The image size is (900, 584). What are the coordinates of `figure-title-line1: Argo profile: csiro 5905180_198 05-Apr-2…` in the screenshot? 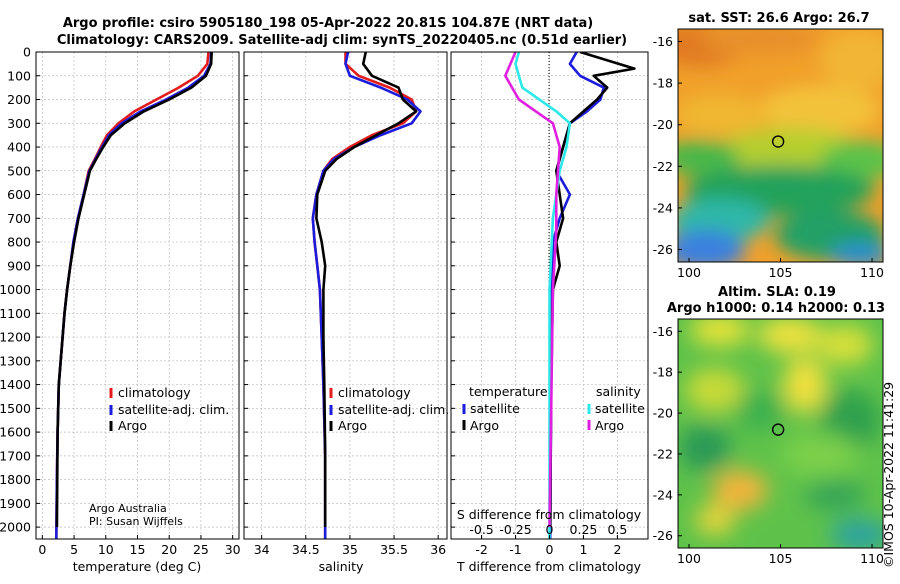 It's located at (328, 23).